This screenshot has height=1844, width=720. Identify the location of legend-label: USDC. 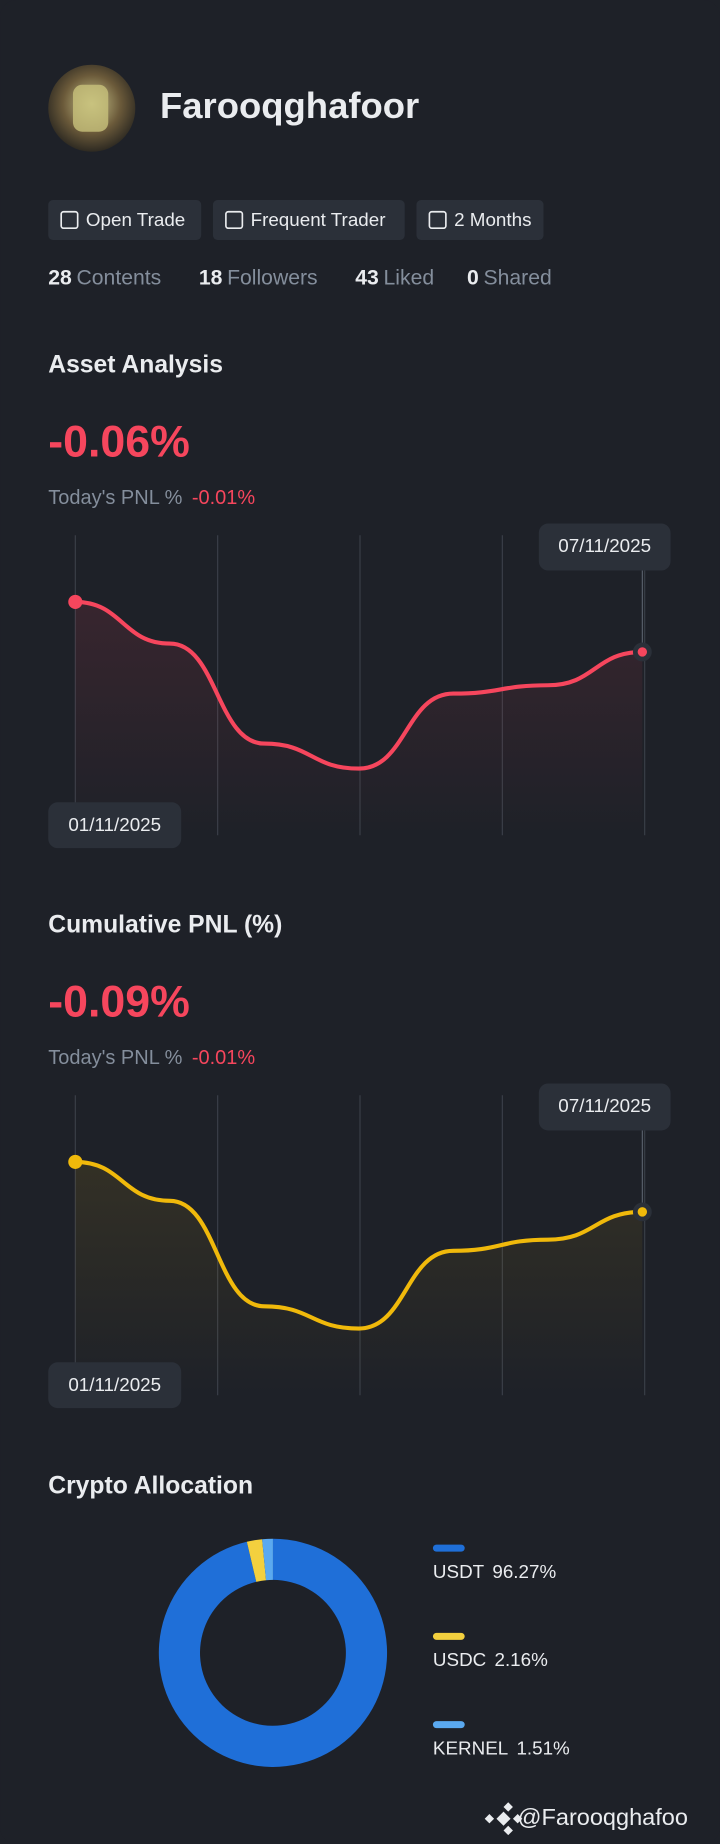
(459, 1659).